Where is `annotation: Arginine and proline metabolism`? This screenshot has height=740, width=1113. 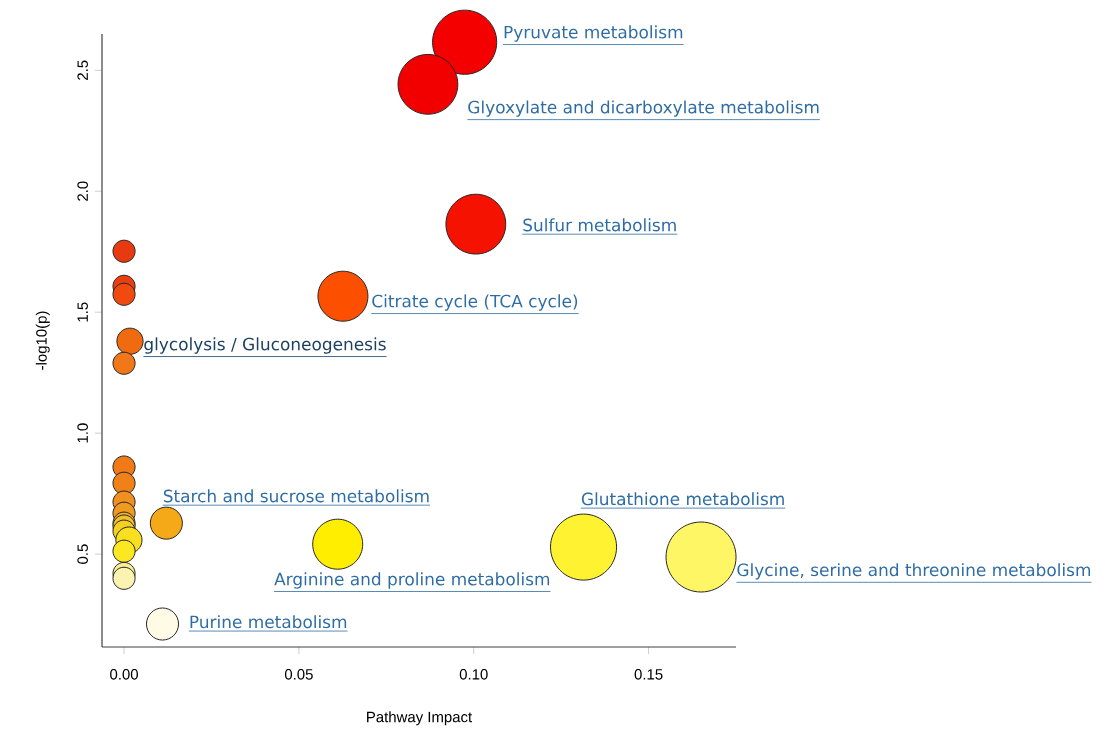 annotation: Arginine and proline metabolism is located at coordinates (412, 580).